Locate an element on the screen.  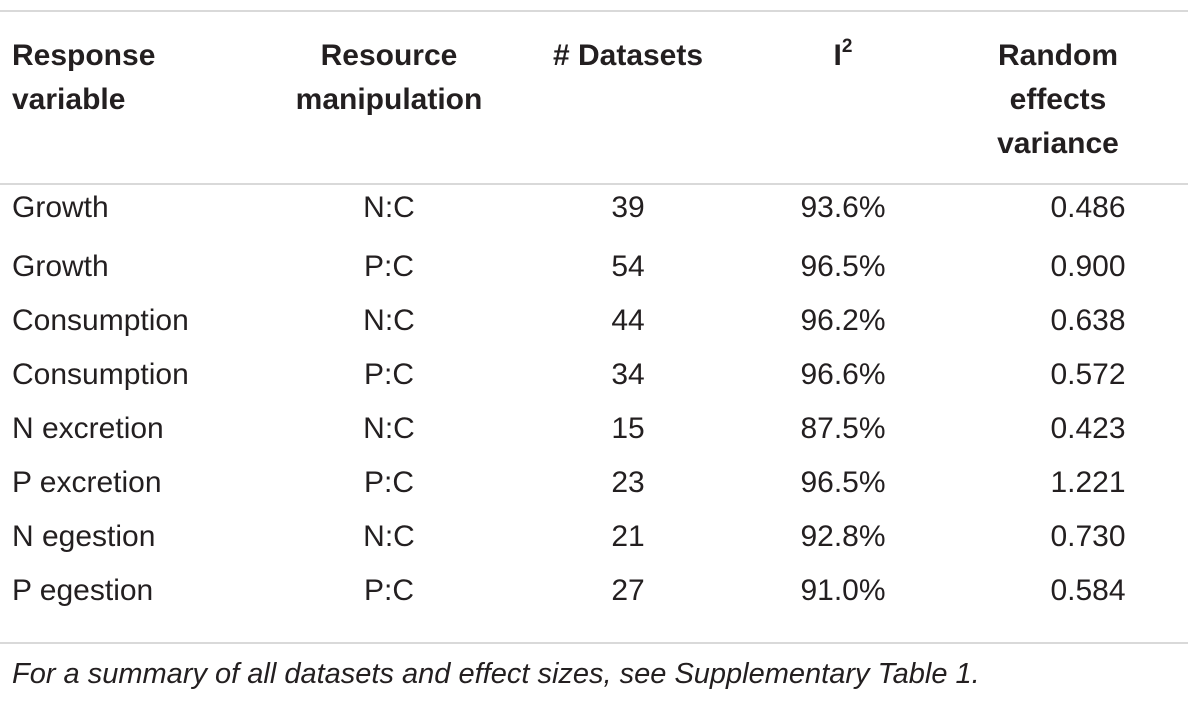
cell-datasets: 15 is located at coordinates (628, 428).